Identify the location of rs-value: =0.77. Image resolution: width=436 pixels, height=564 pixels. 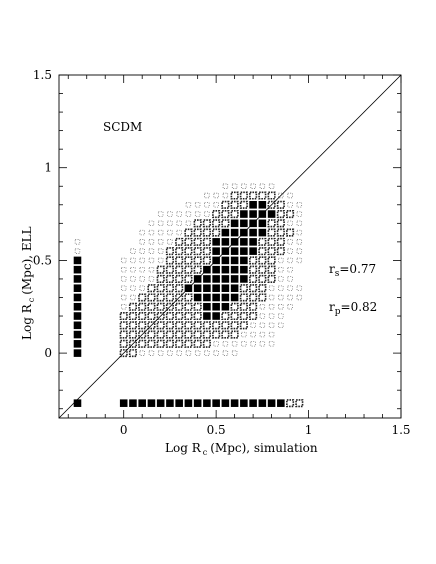
(357, 269).